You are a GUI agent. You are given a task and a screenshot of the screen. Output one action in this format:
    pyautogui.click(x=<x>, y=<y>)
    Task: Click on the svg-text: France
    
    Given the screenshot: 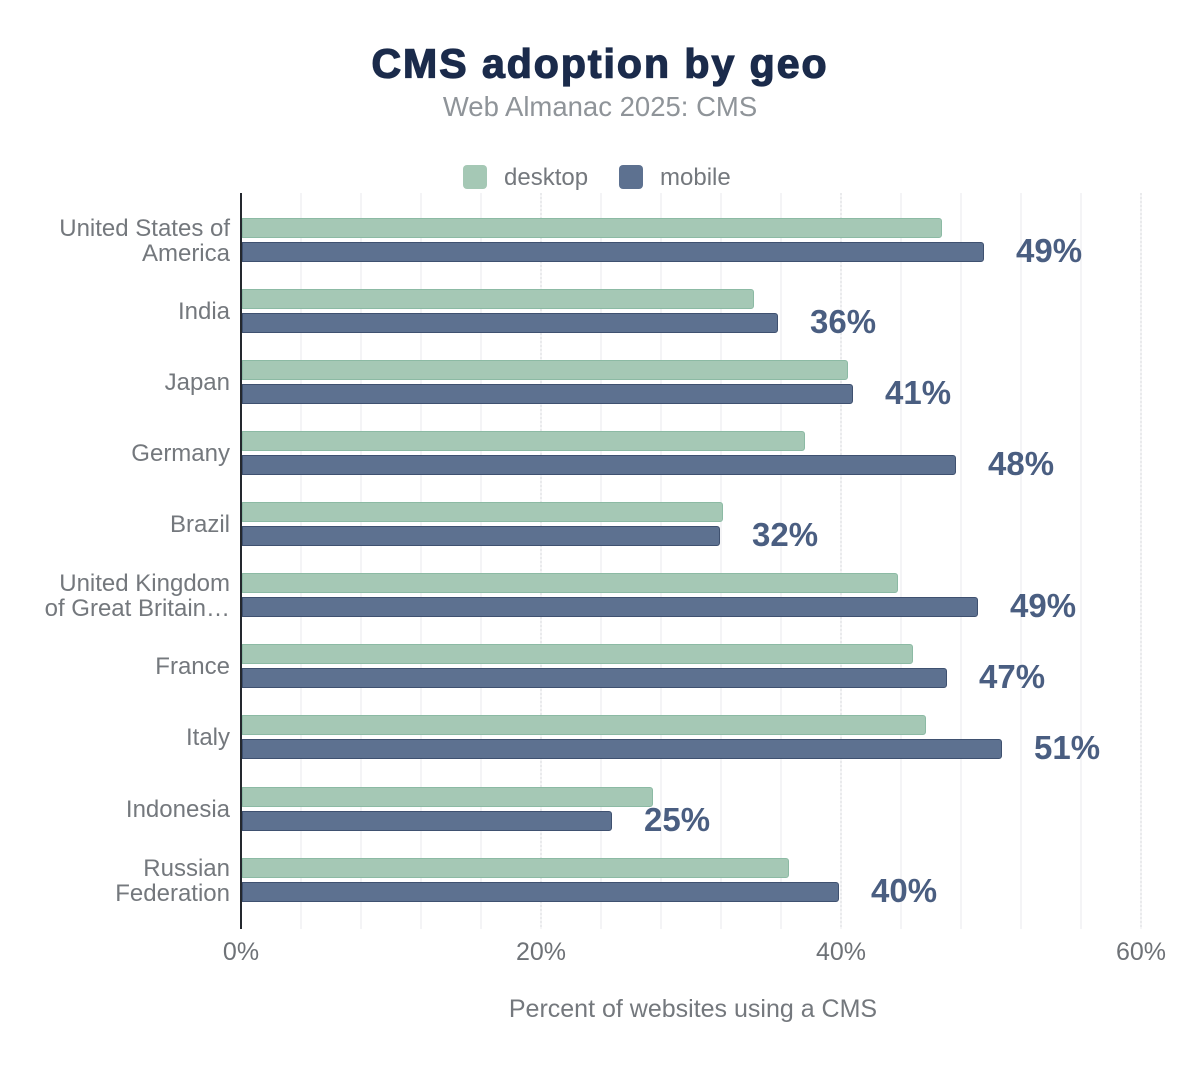 What is the action you would take?
    pyautogui.click(x=192, y=666)
    